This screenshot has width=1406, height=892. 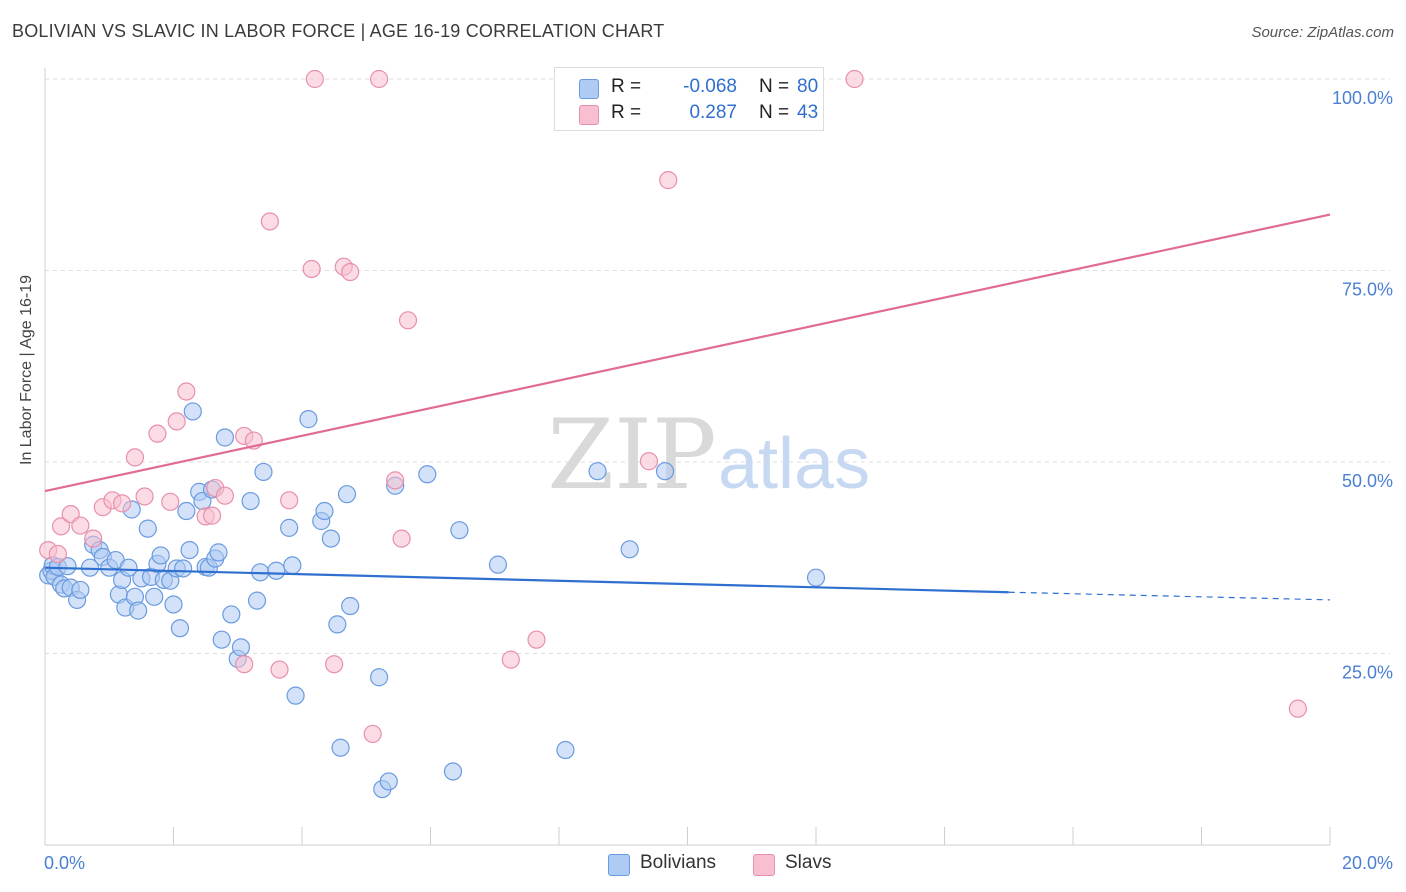 I want to click on y-axis-label: In Labor Force | Age 16-19, so click(x=26, y=369).